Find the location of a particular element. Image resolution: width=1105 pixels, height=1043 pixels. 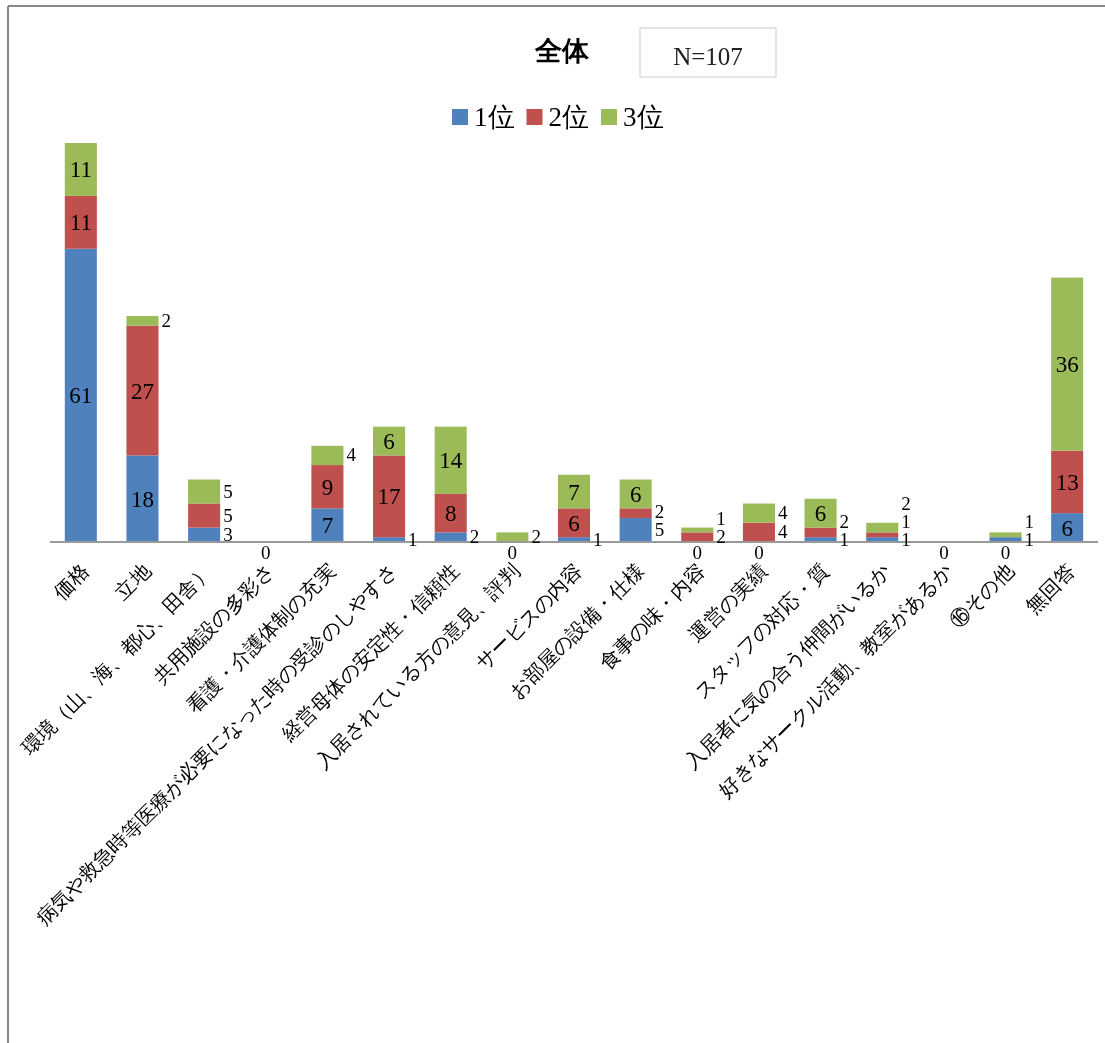

x-tick-label: 無回答 is located at coordinates (1050, 588).